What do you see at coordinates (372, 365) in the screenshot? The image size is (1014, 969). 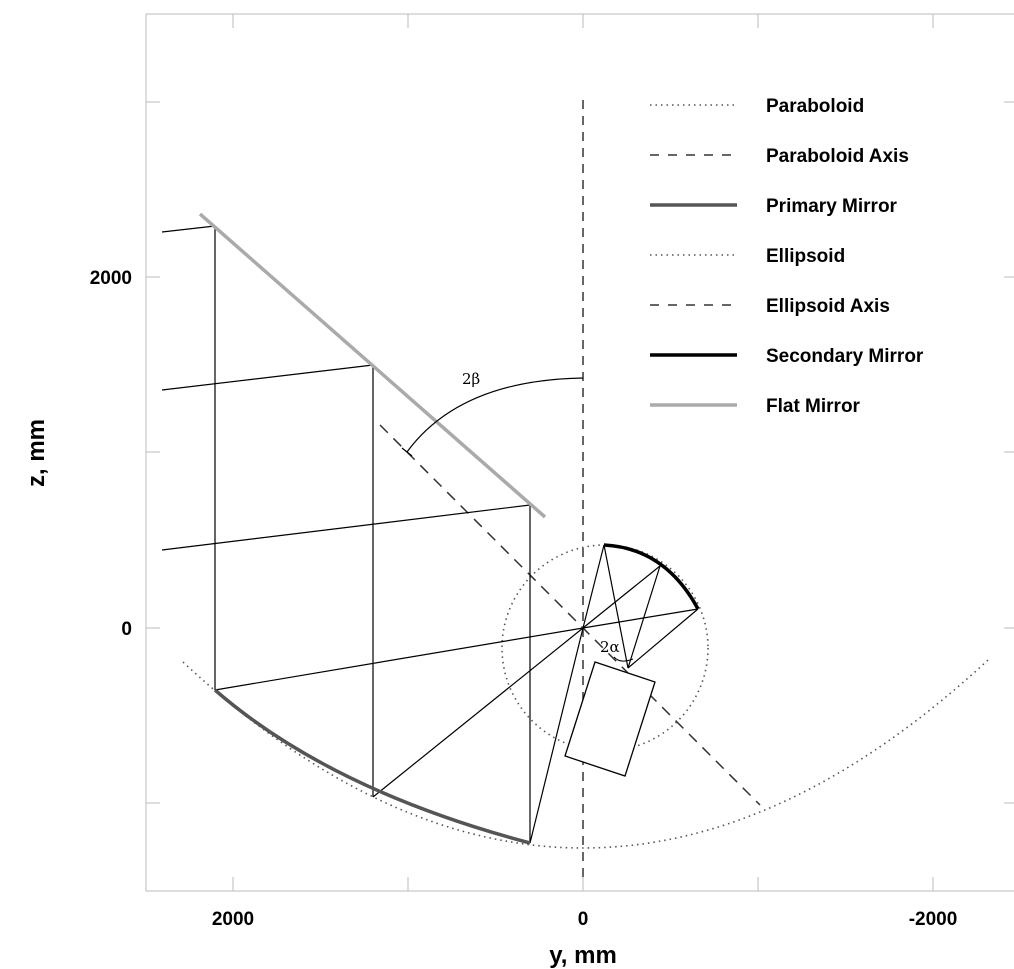 I see `flat-mirror` at bounding box center [372, 365].